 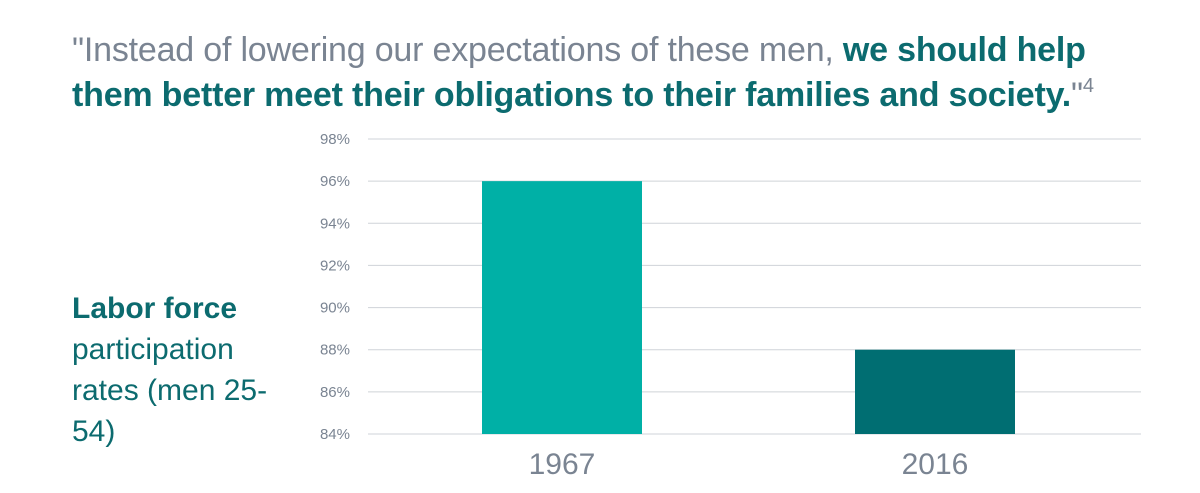 What do you see at coordinates (335, 308) in the screenshot?
I see `y-tick-label: 90%` at bounding box center [335, 308].